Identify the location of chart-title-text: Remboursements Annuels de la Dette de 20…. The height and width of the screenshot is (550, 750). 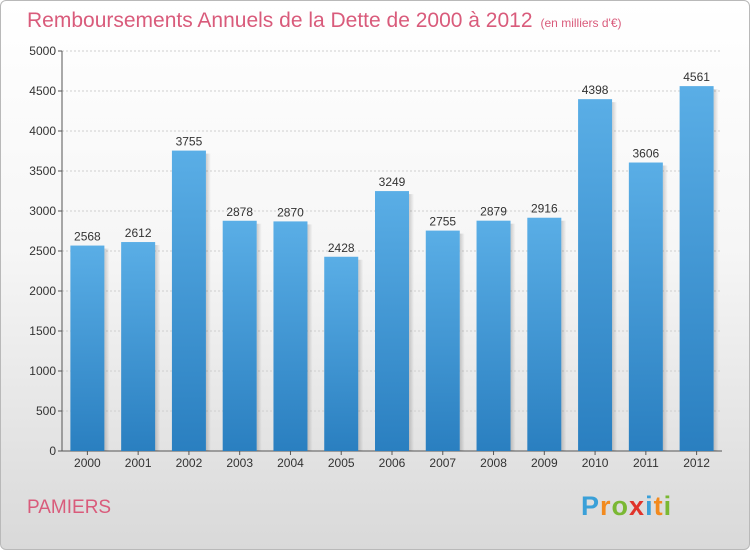
(280, 20).